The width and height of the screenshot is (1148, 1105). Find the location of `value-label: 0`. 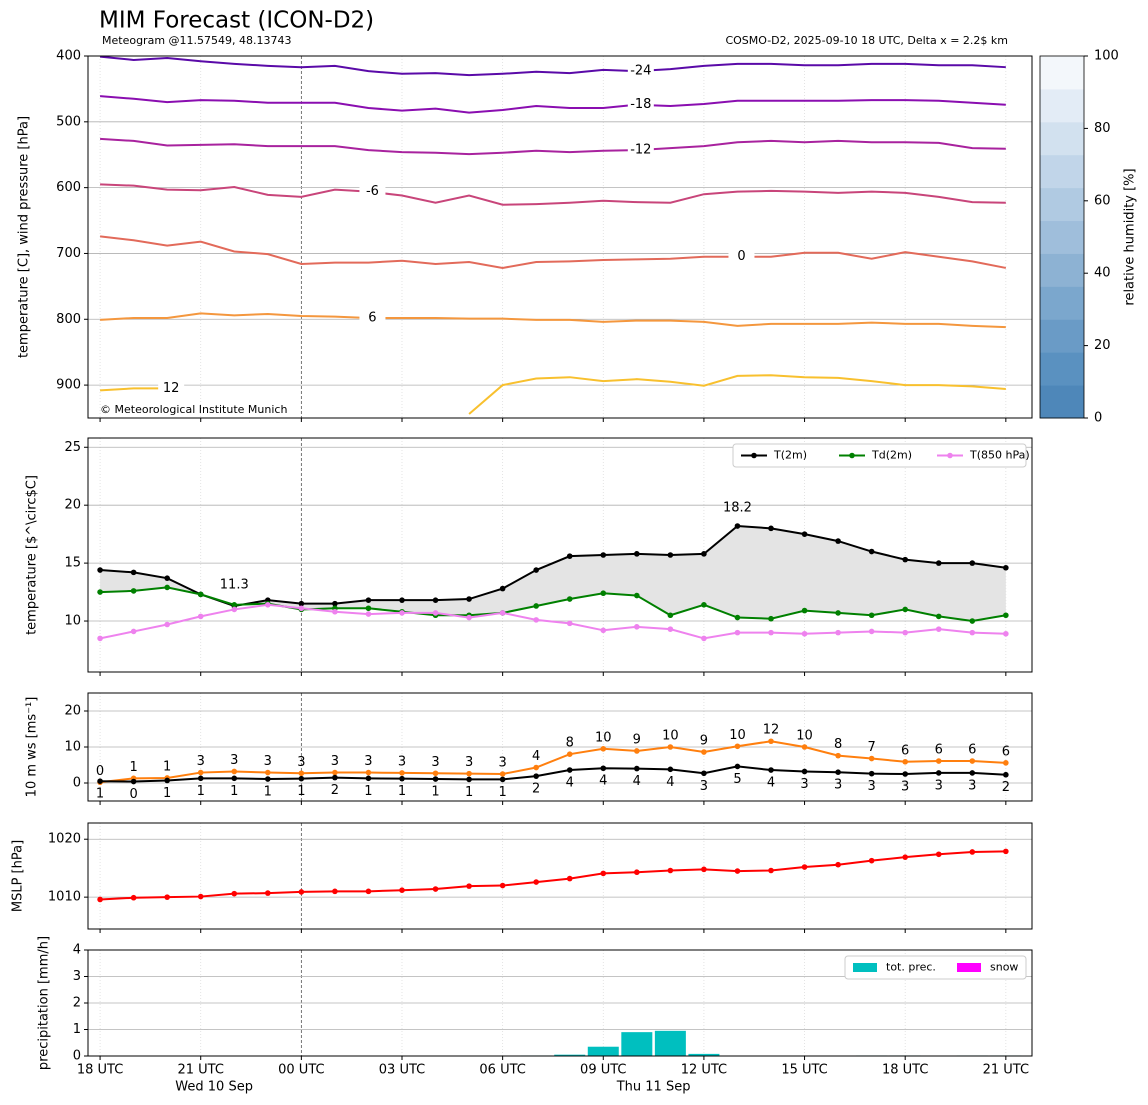

value-label: 0 is located at coordinates (133, 794).